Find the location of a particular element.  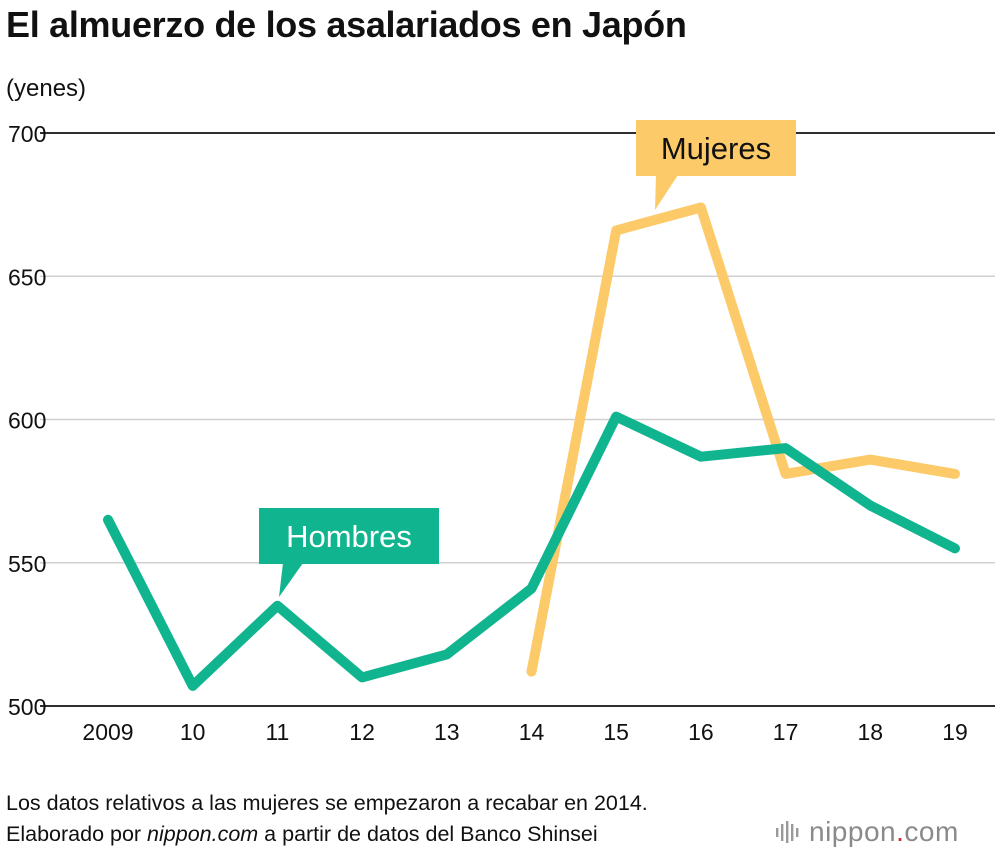

x-tick-label: 17 is located at coordinates (786, 732).